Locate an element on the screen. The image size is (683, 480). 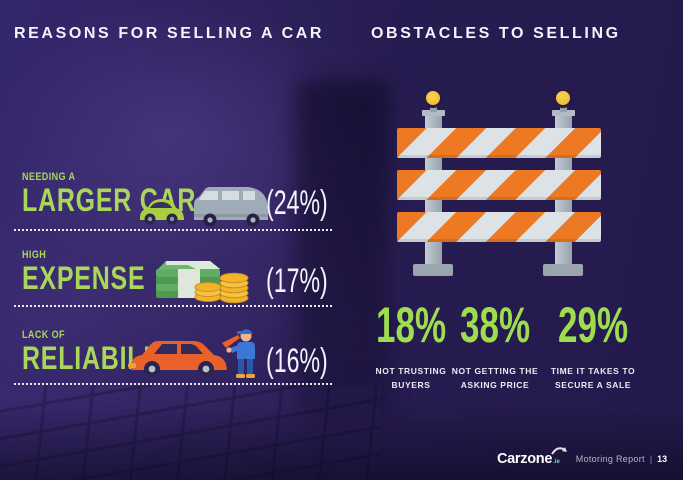
small-car-and-minivan-icon is located at coordinates (205, 206).